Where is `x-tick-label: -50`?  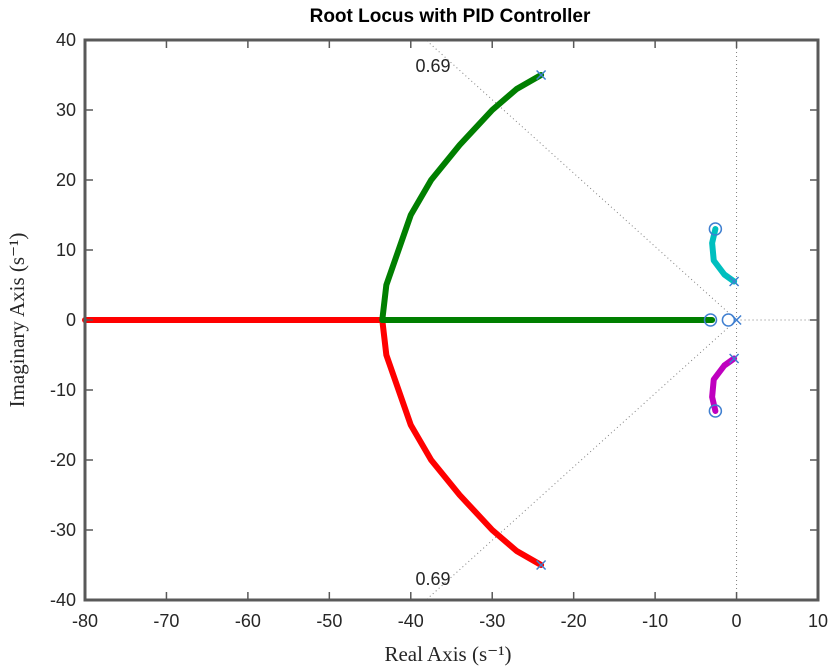
x-tick-label: -50 is located at coordinates (329, 621).